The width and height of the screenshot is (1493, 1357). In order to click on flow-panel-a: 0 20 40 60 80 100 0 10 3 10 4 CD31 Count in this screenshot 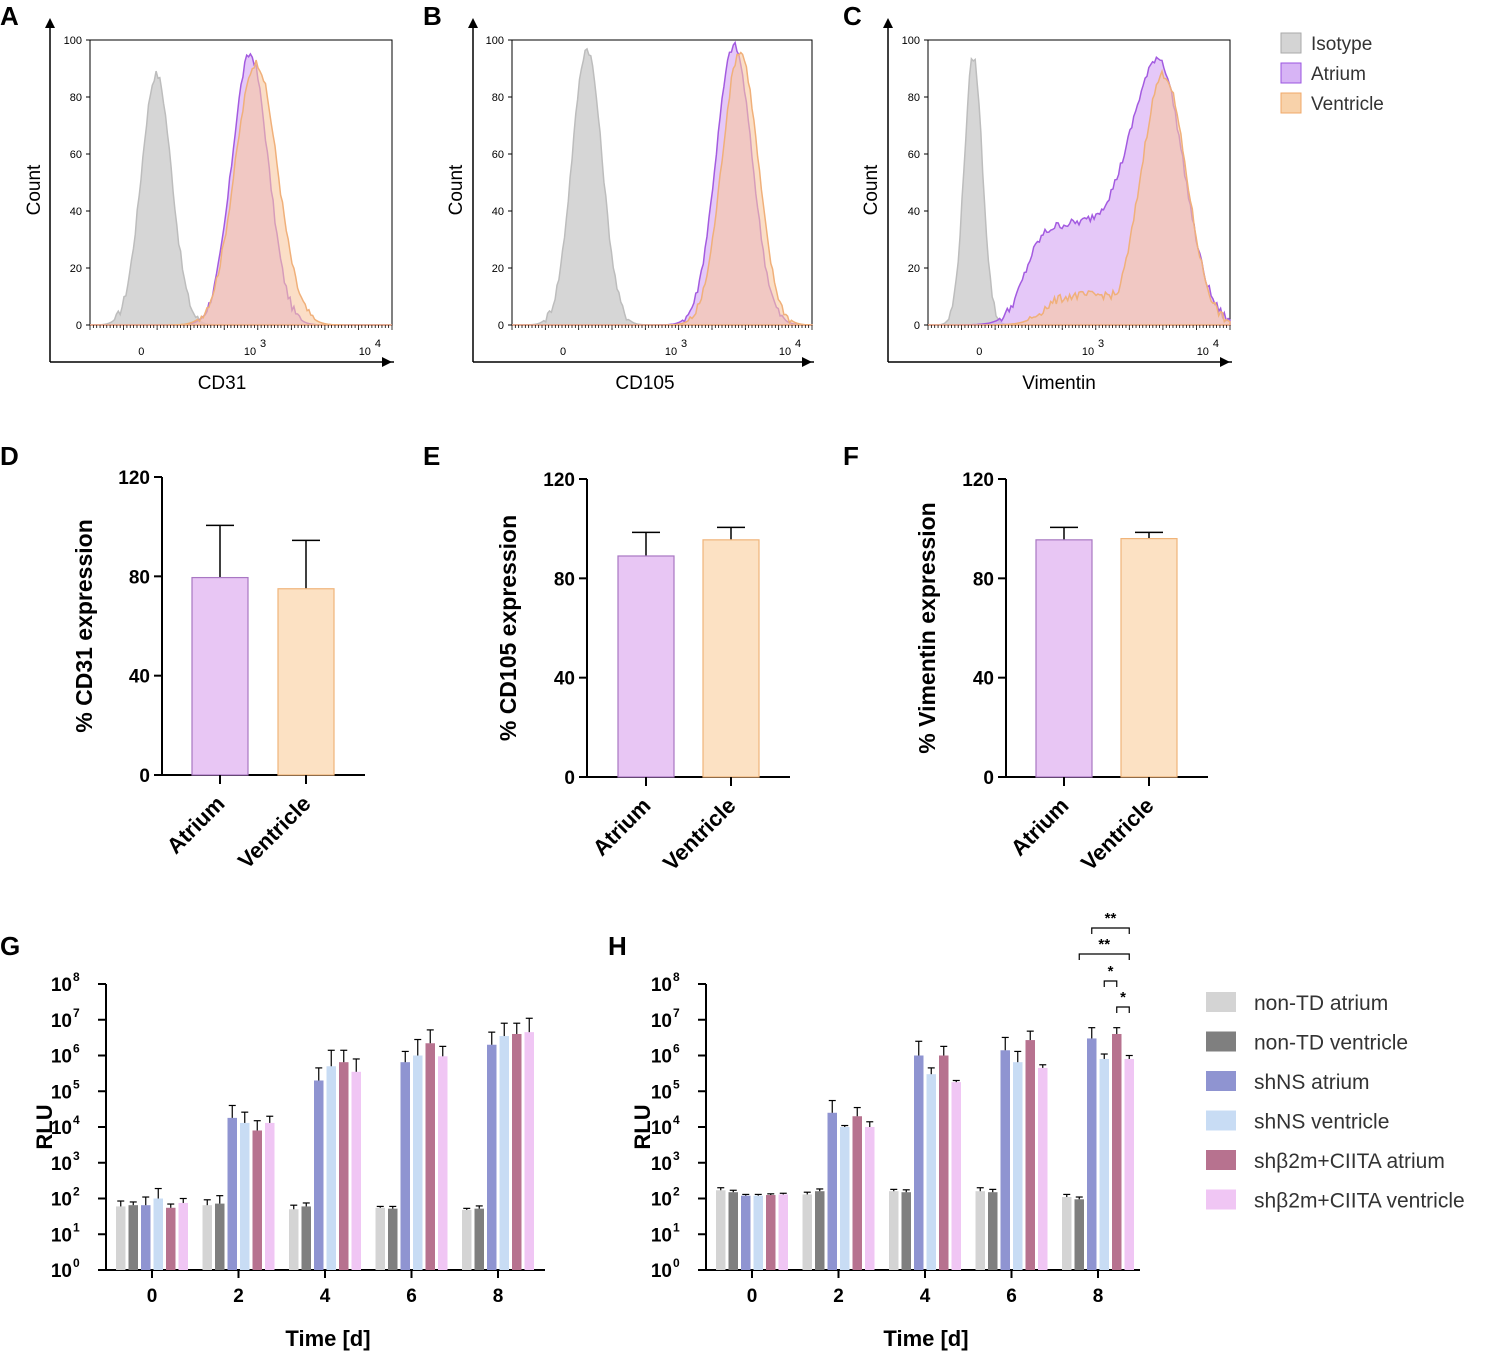, I will do `click(209, 206)`.